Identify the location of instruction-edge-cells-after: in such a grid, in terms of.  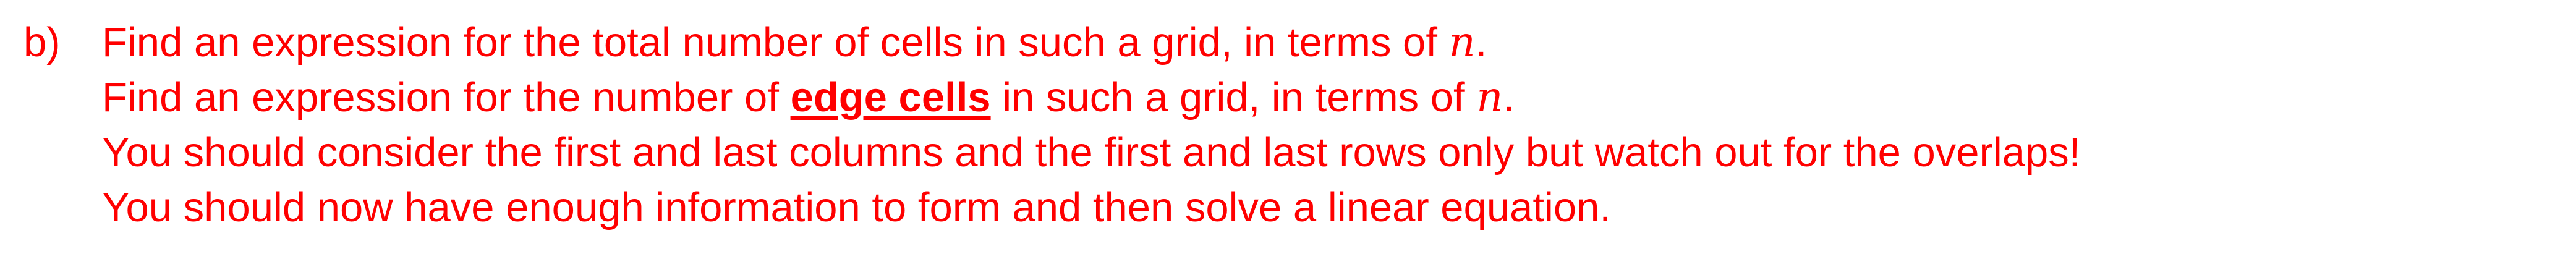
(1233, 97).